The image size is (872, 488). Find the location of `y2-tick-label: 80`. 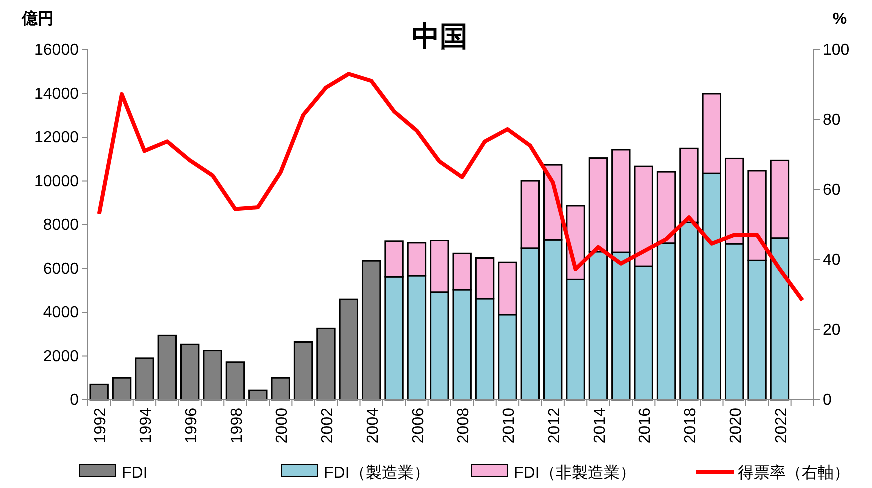

y2-tick-label: 80 is located at coordinates (832, 121).